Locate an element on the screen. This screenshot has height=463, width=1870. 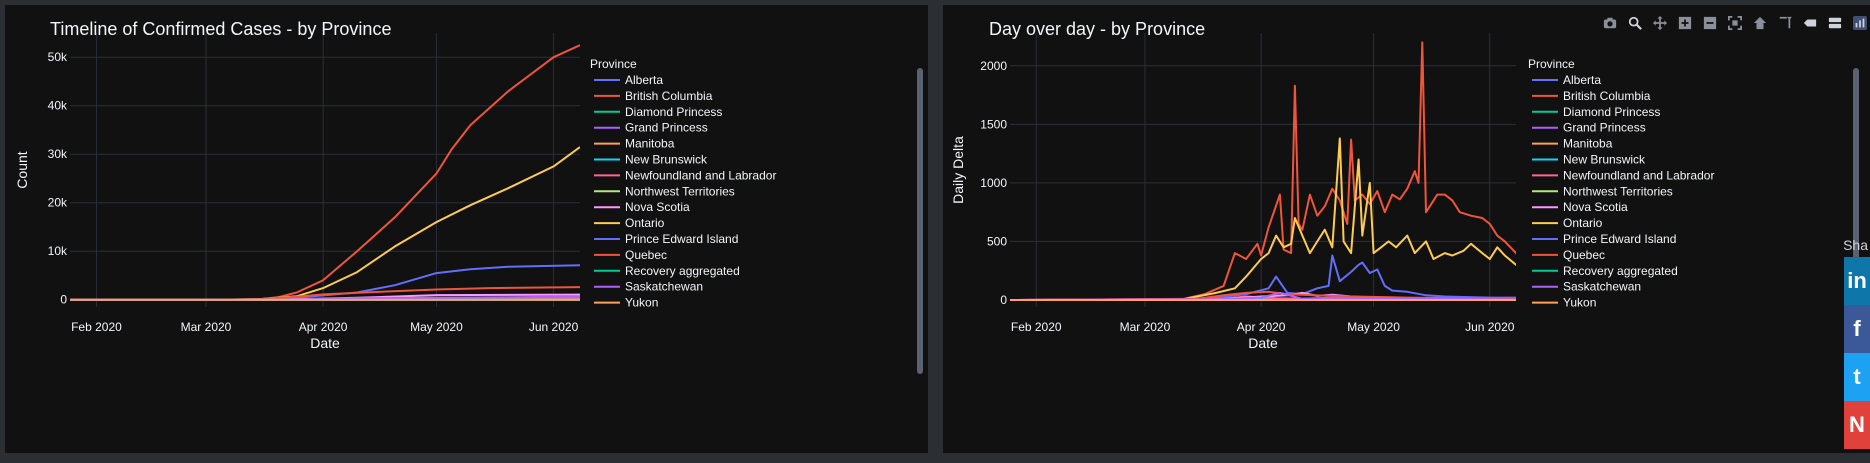
legend-label: New Brunswick is located at coordinates (1604, 160).